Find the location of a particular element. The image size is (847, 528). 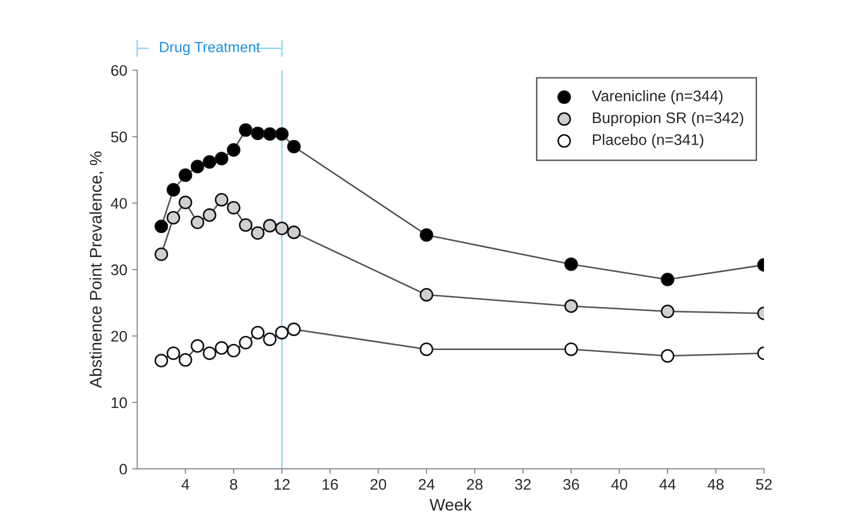

legend-label: Drug Treatment is located at coordinates (210, 49).